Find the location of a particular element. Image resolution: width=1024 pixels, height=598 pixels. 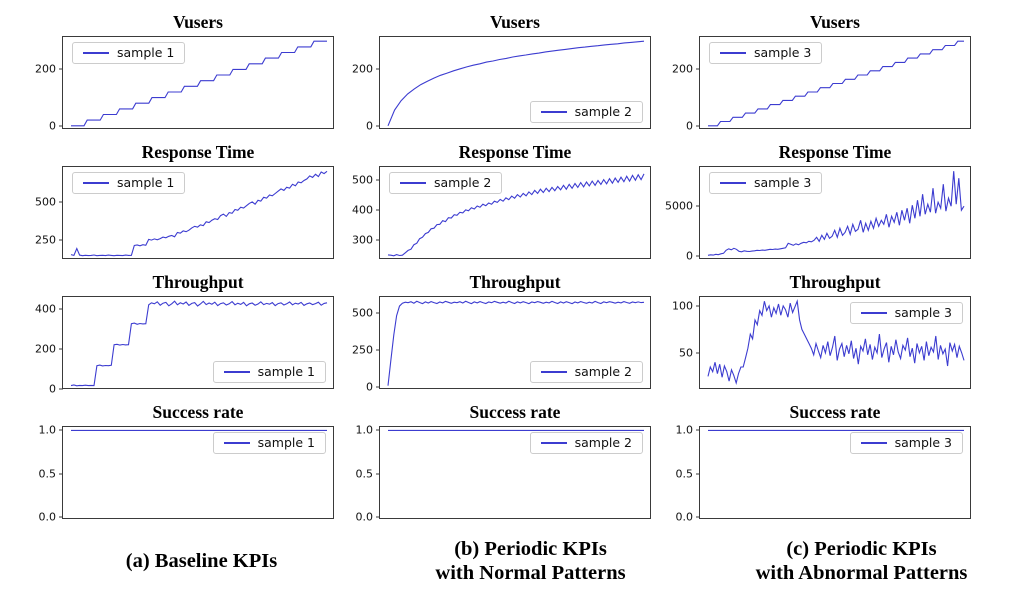

plot-area: sample 3 0.0 0.5 1.0 is located at coordinates (823, 473).